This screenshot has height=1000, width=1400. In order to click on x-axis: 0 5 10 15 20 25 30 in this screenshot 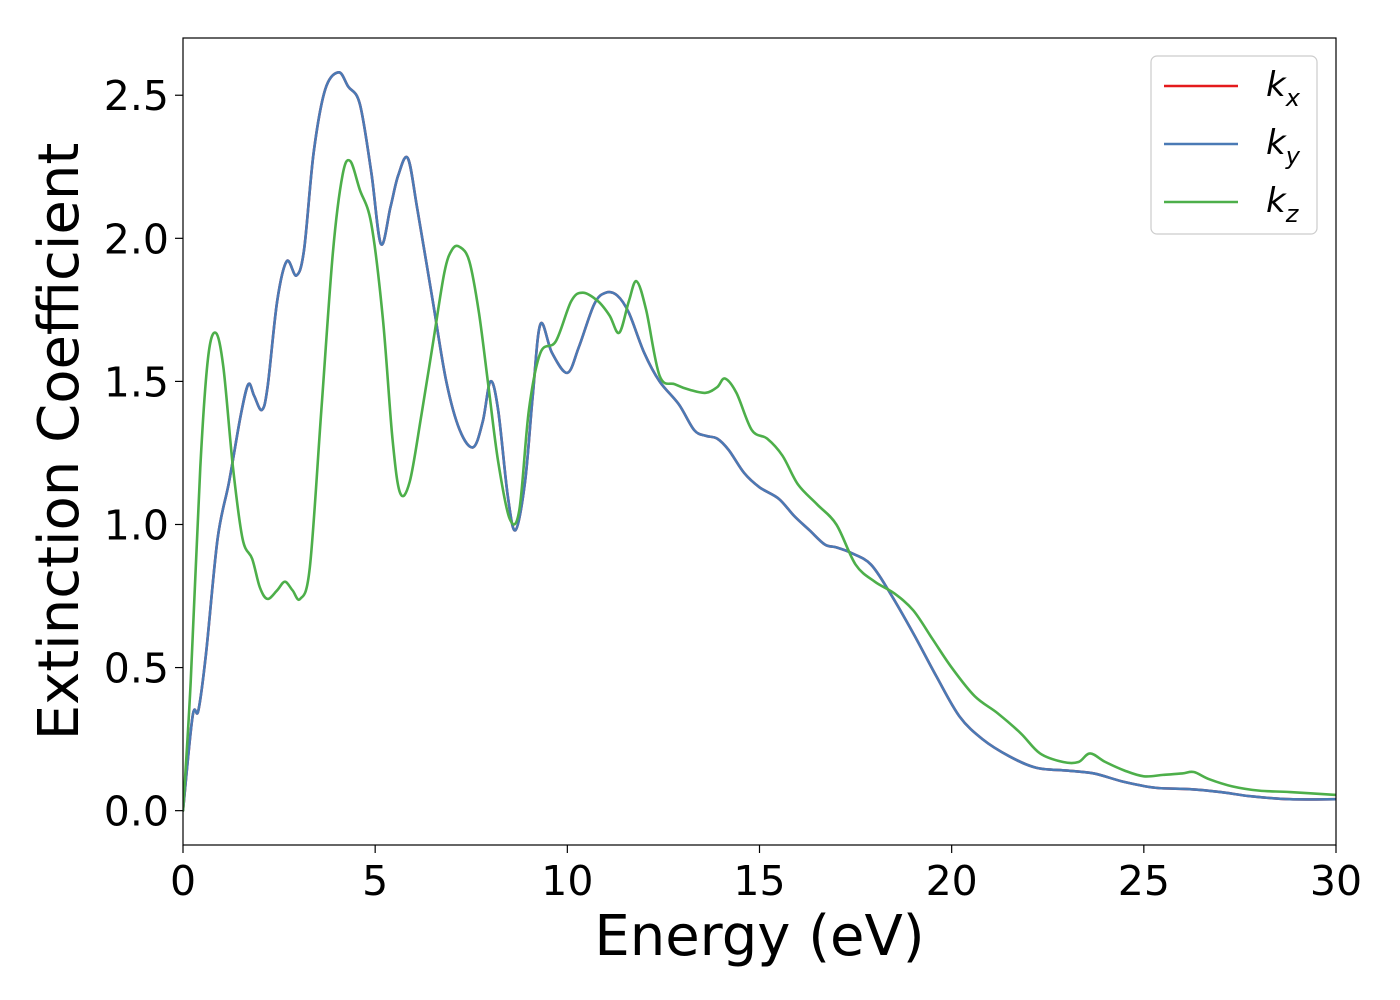, I will do `click(766, 875)`.